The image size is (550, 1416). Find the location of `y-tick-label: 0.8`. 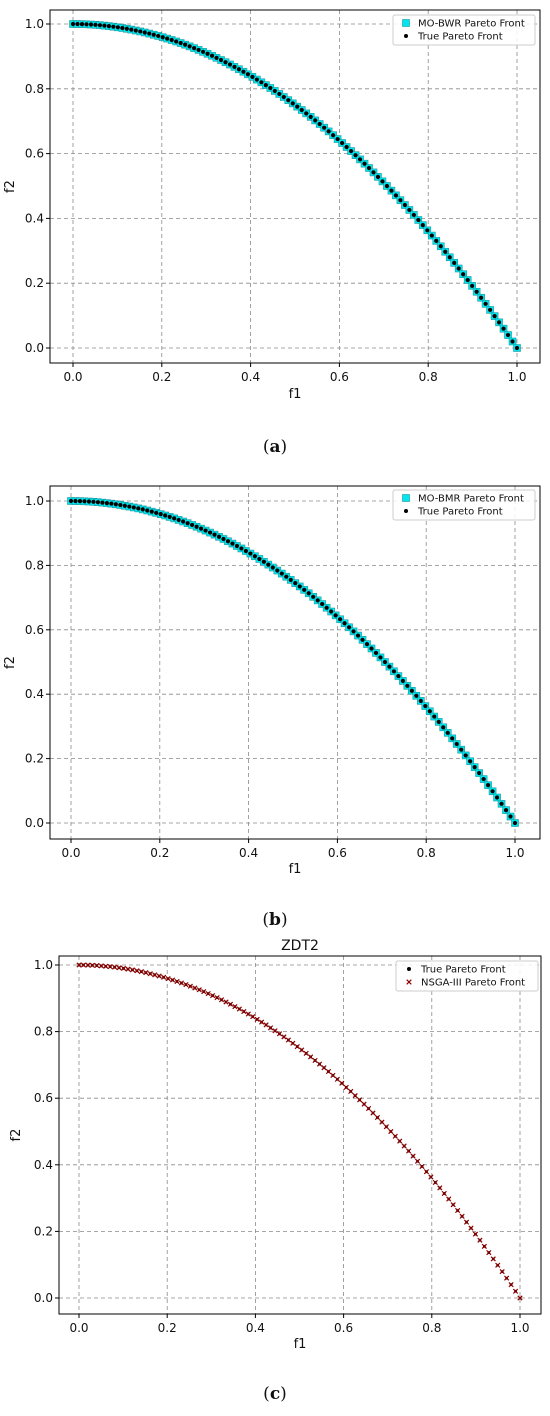

y-tick-label: 0.8 is located at coordinates (34, 565).